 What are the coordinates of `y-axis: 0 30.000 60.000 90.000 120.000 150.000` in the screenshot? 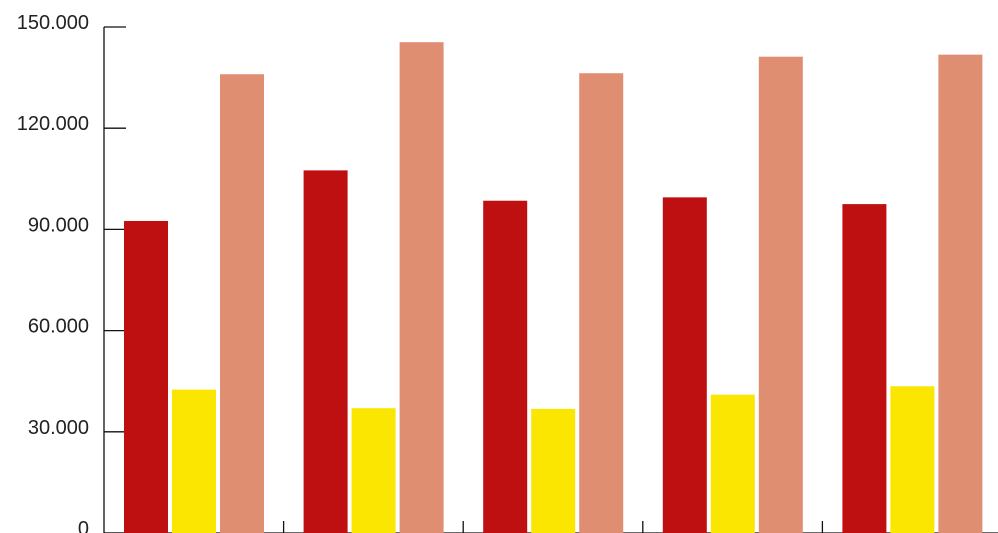 It's located at (71, 272).